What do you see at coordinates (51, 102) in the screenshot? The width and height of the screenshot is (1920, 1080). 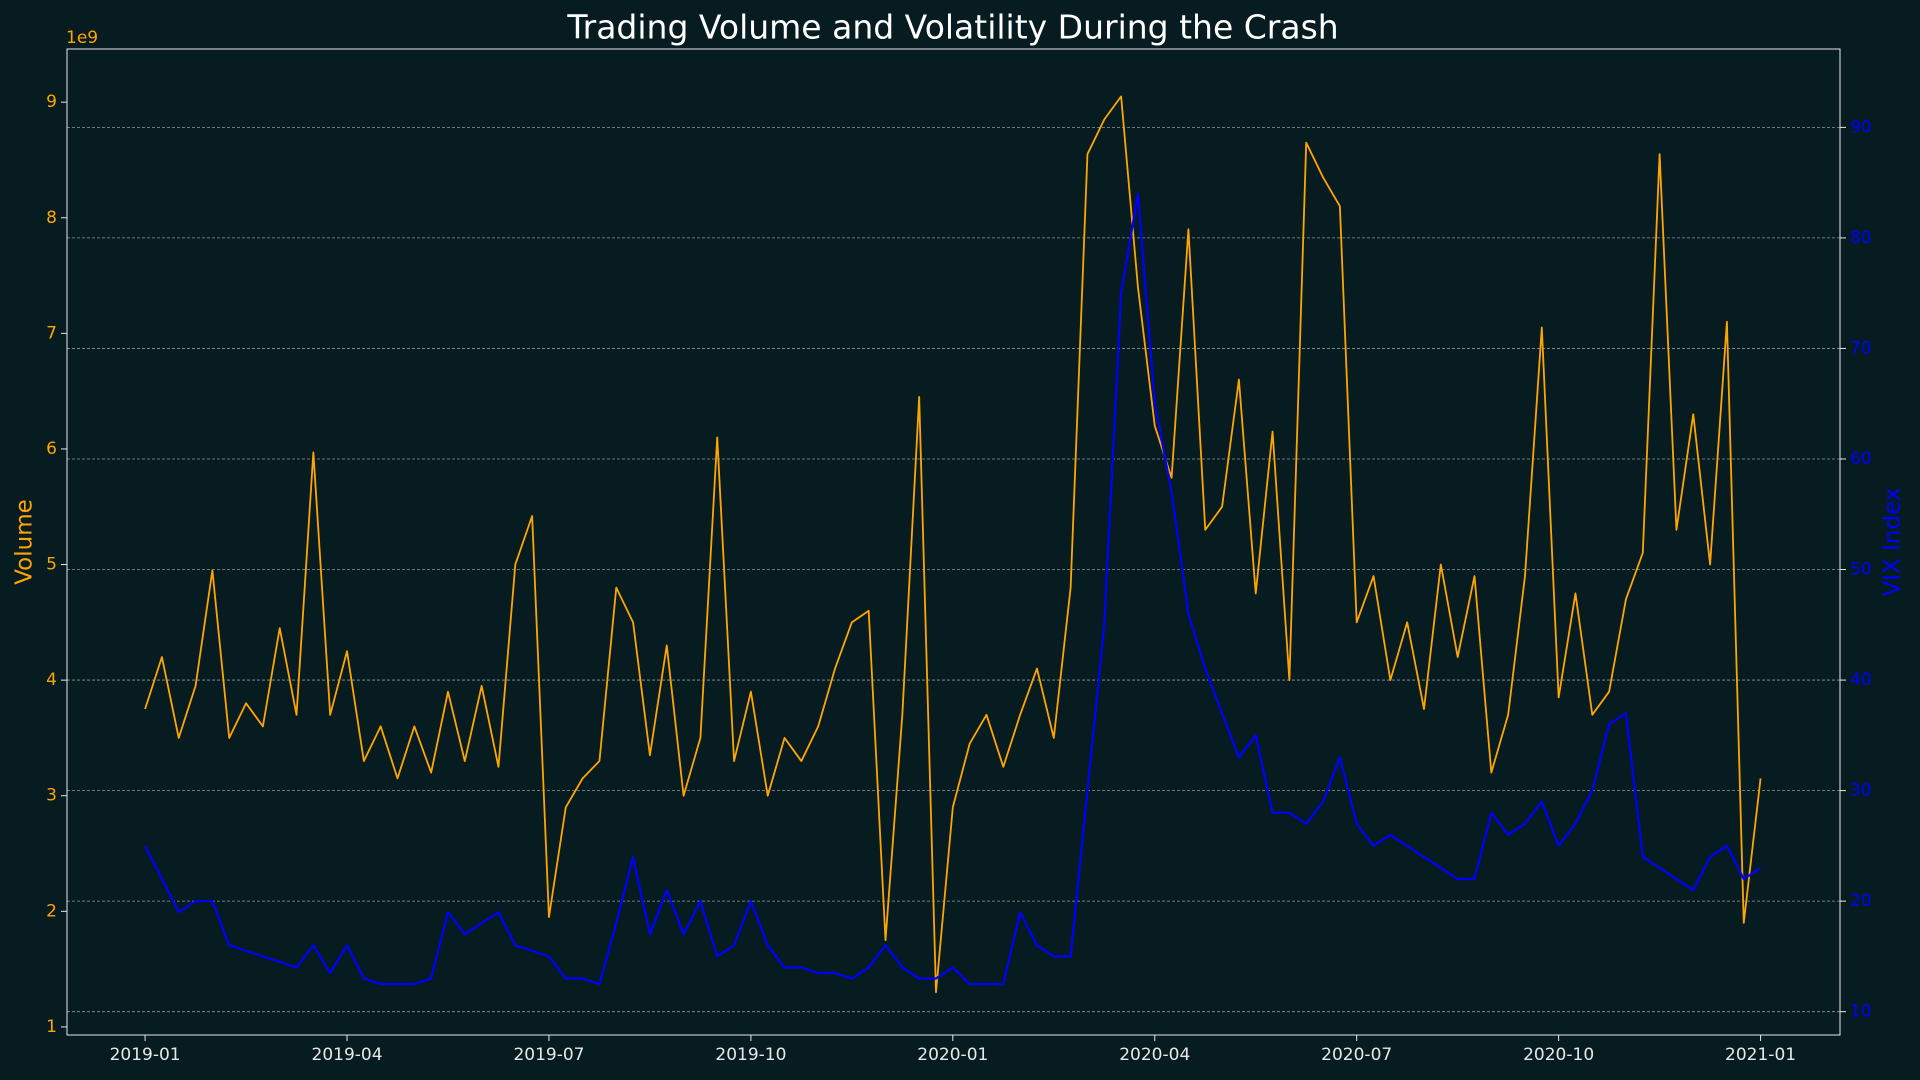 I see `y-tick-label: 9` at bounding box center [51, 102].